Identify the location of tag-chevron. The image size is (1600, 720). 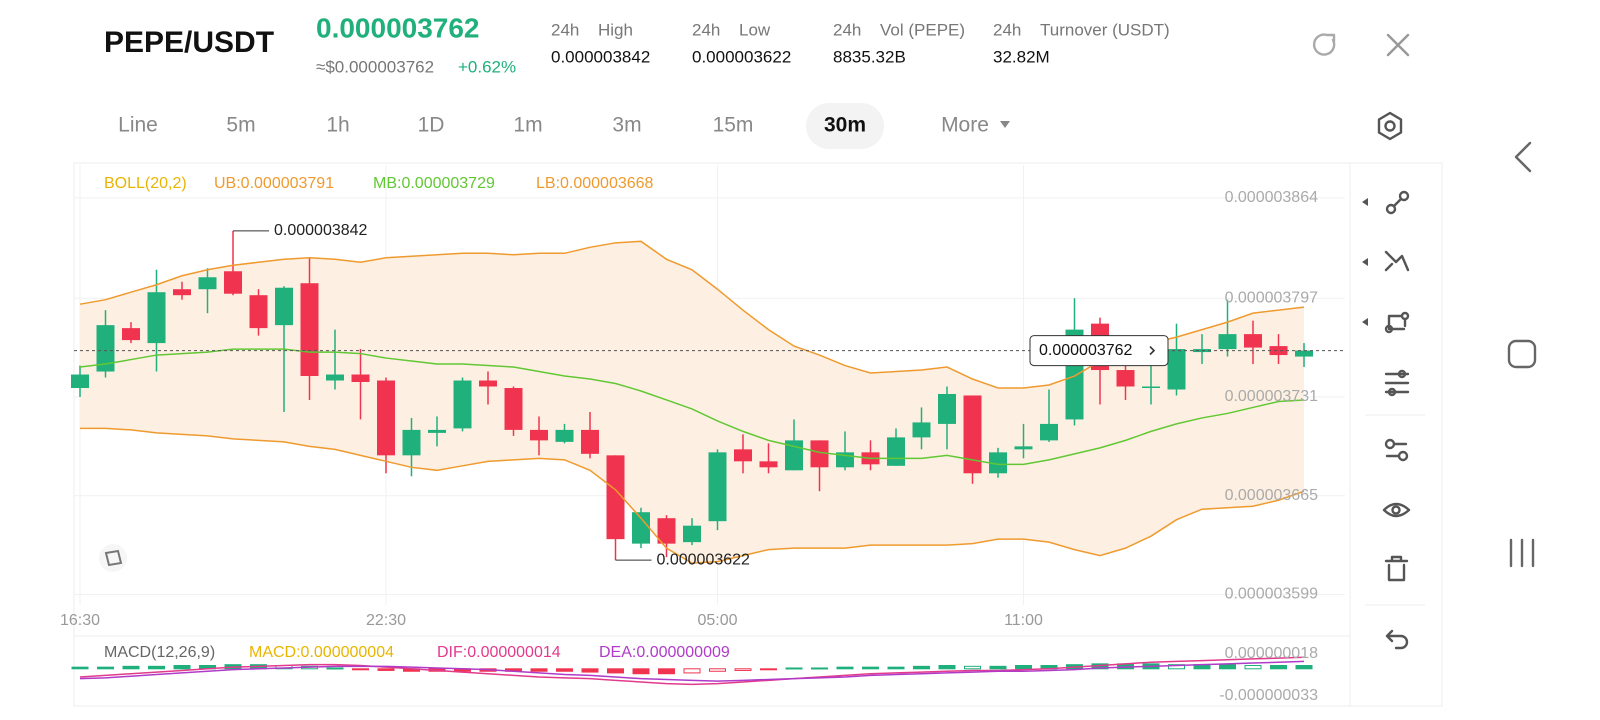
(1152, 351).